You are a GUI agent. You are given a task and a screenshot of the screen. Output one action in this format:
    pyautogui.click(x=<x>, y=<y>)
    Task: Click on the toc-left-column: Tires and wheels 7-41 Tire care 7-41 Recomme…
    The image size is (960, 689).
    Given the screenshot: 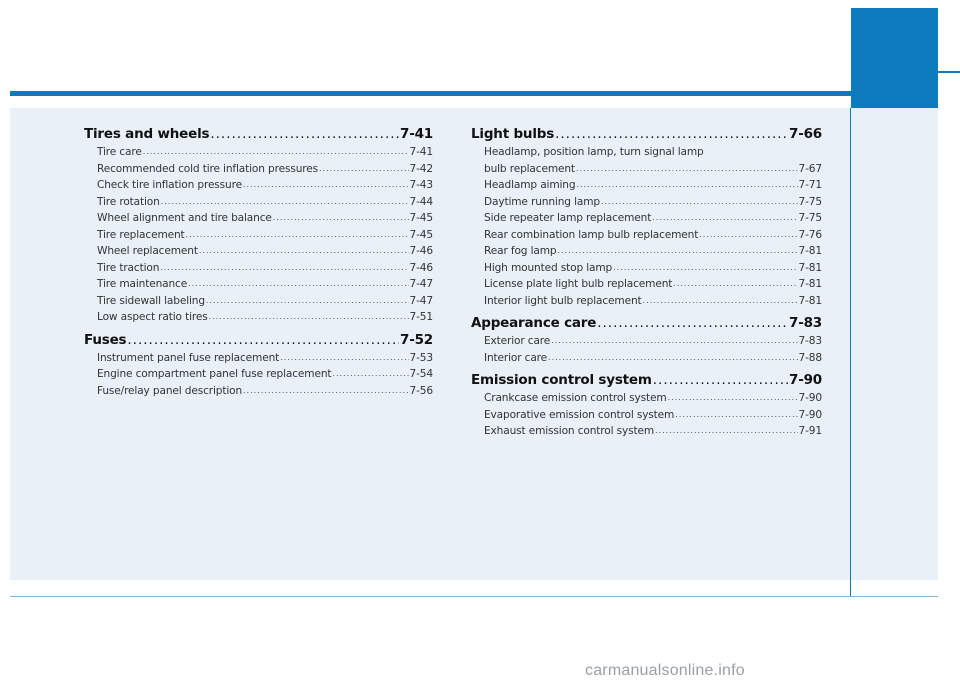 What is the action you would take?
    pyautogui.click(x=258, y=261)
    